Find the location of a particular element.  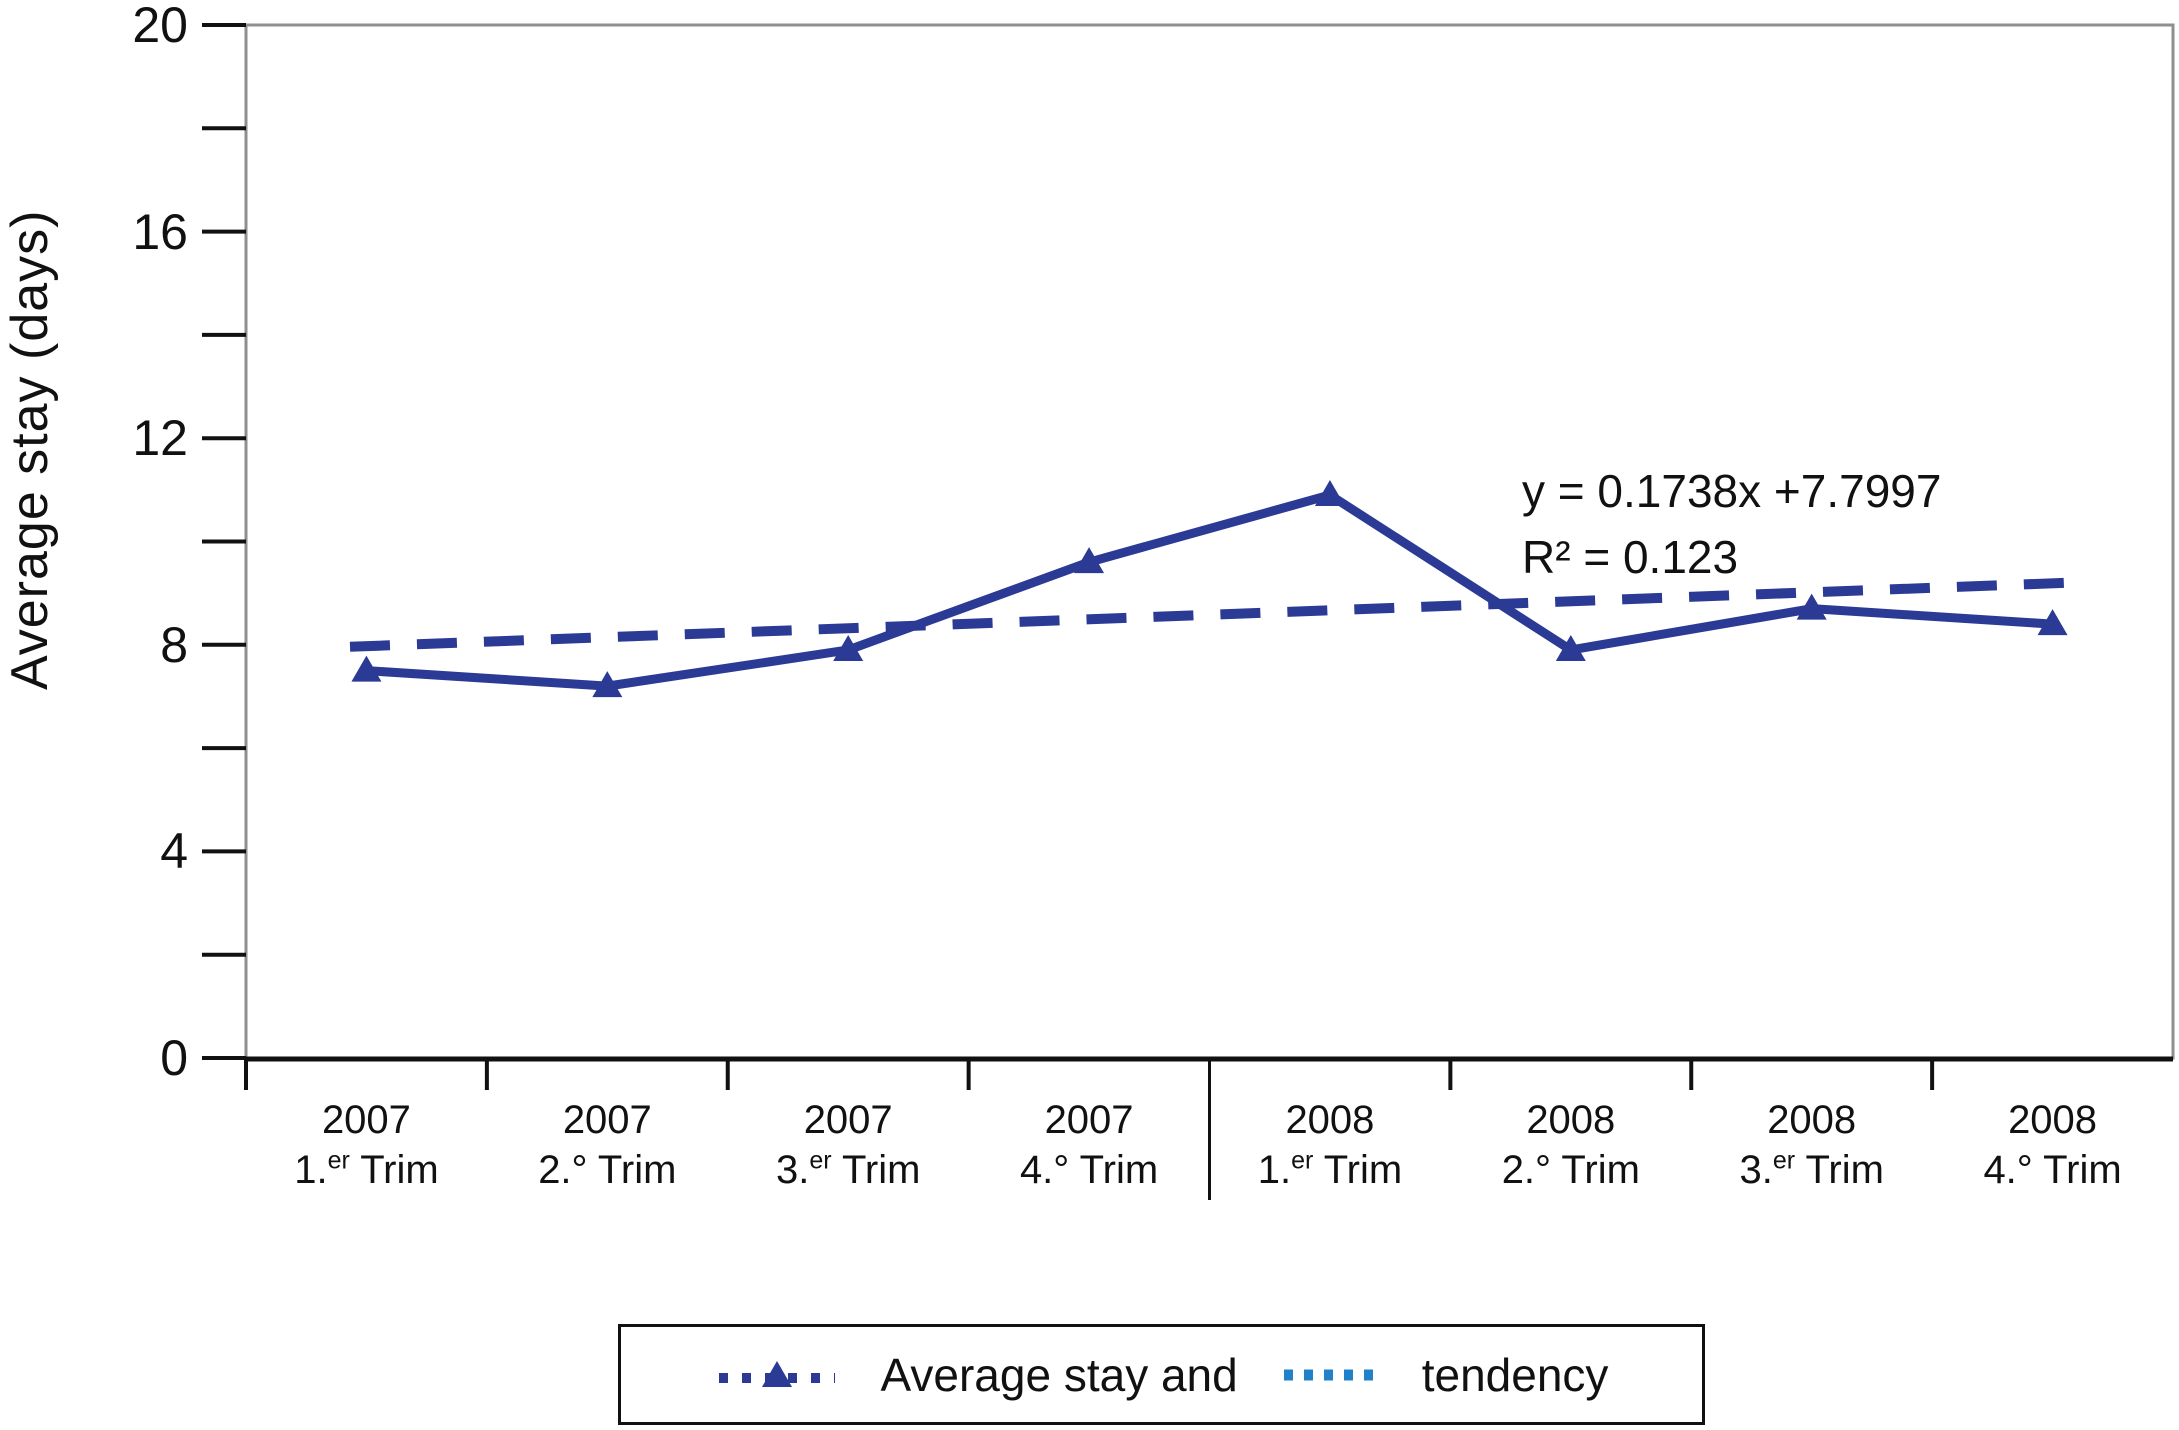

tendency-trend-line is located at coordinates (1215, 614).